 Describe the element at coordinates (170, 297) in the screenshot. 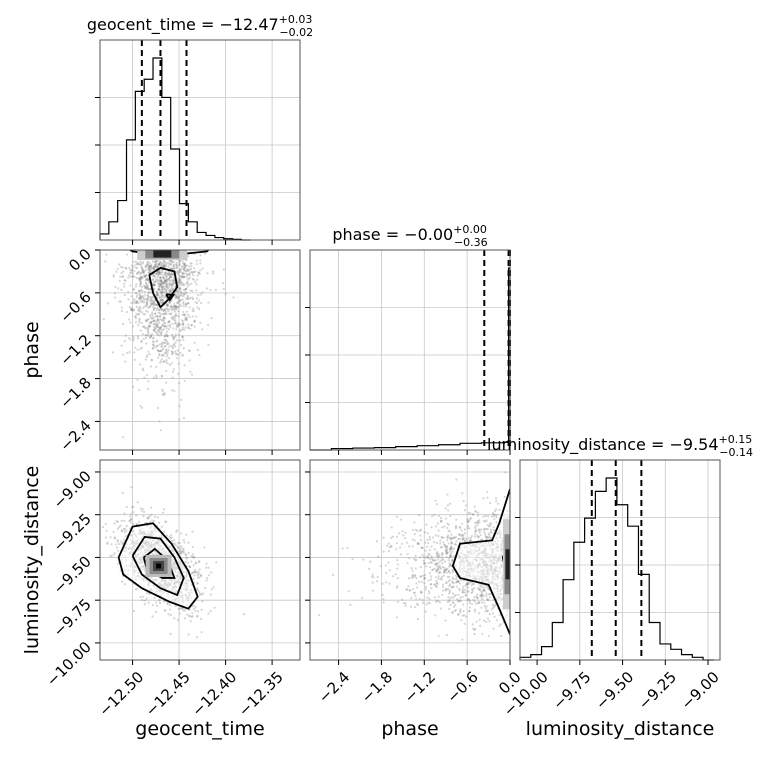

I see `contour-line` at that location.